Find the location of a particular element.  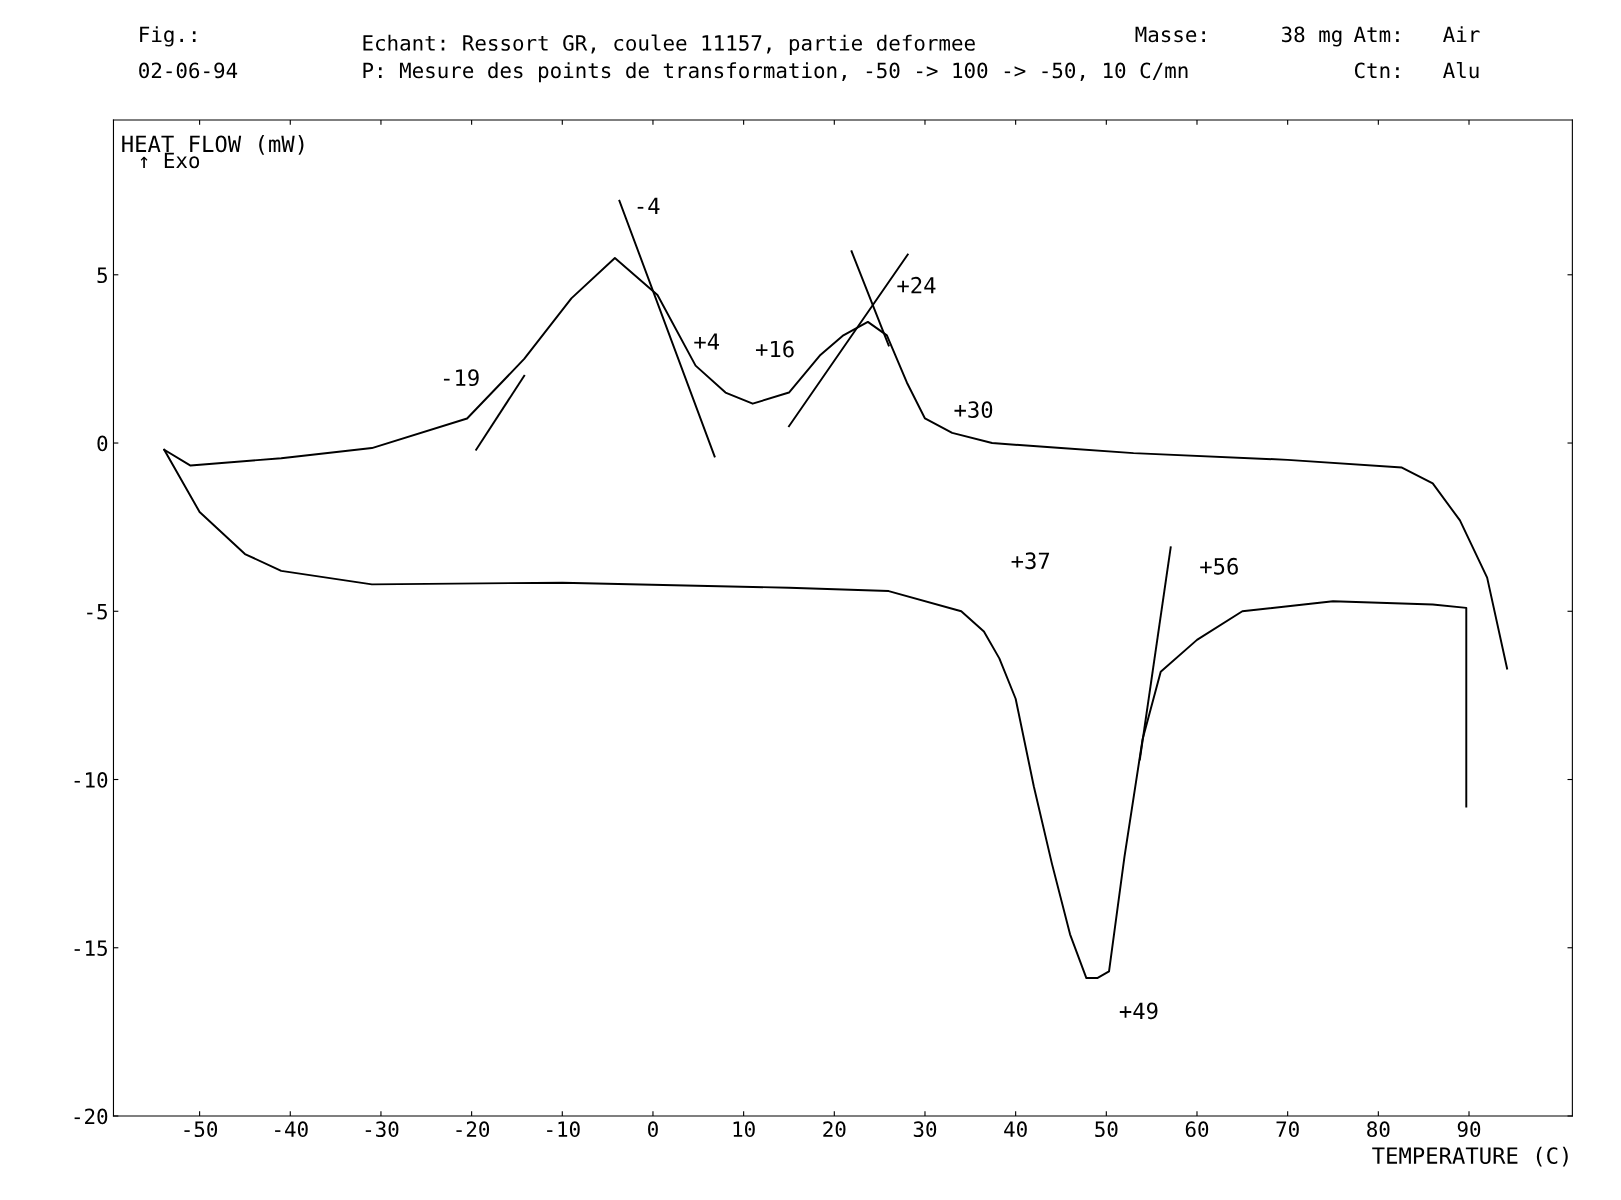

text: 02-06-94 is located at coordinates (188, 70).